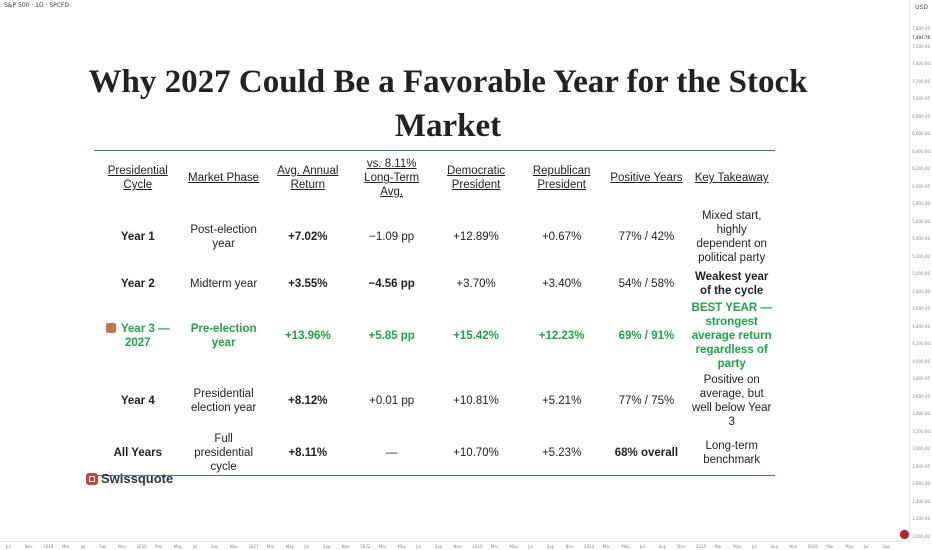  What do you see at coordinates (732, 453) in the screenshot?
I see `takeaway-cell: Long-term benchmark` at bounding box center [732, 453].